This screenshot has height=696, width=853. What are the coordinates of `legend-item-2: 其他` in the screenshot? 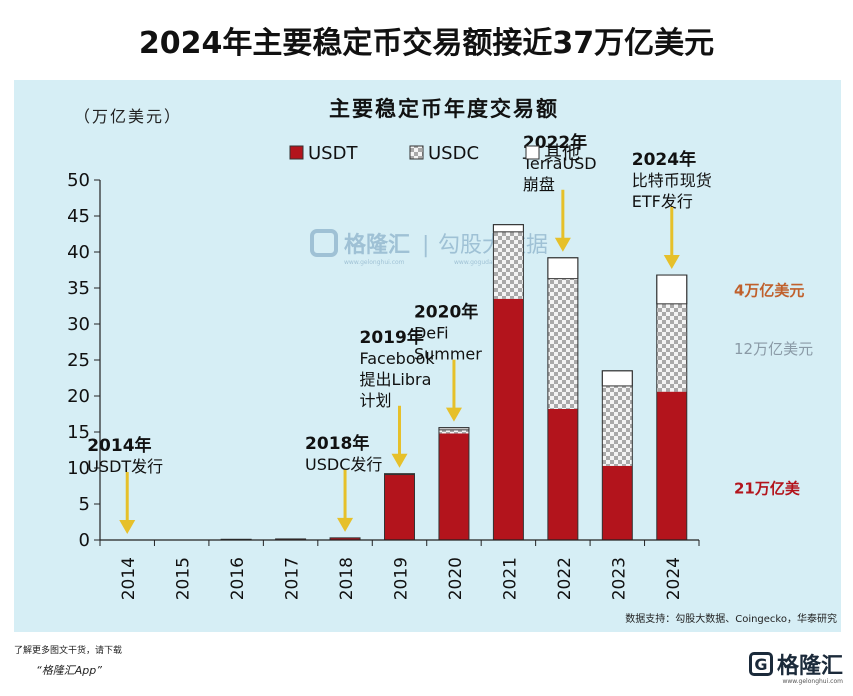 It's located at (552, 153).